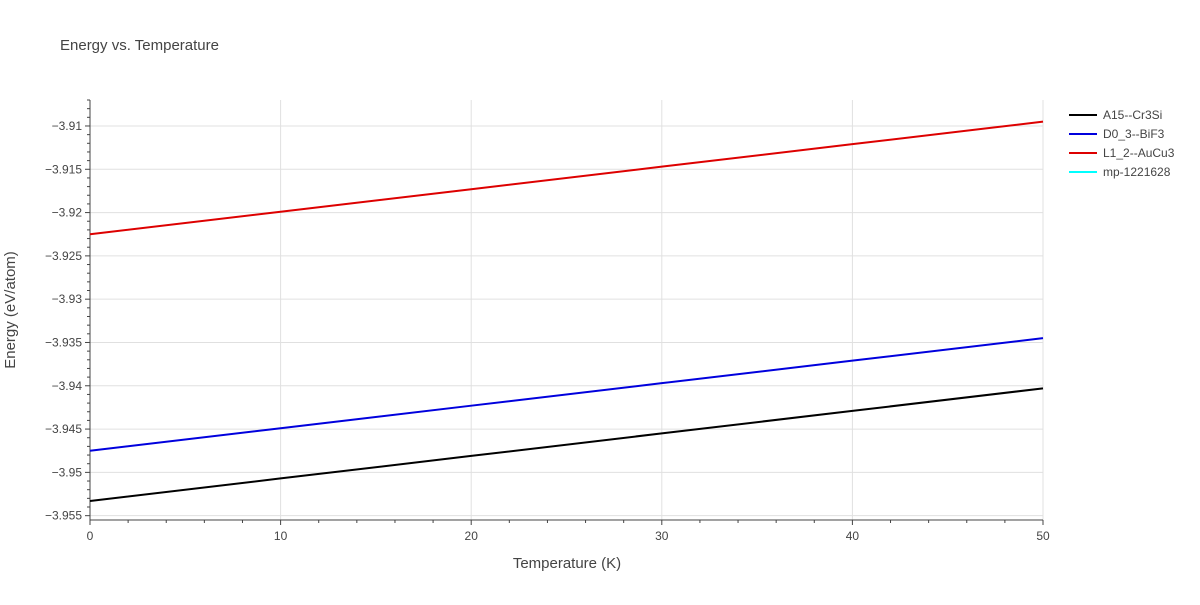 This screenshot has height=605, width=1200. I want to click on y-tick-label: −3.915, so click(63, 169).